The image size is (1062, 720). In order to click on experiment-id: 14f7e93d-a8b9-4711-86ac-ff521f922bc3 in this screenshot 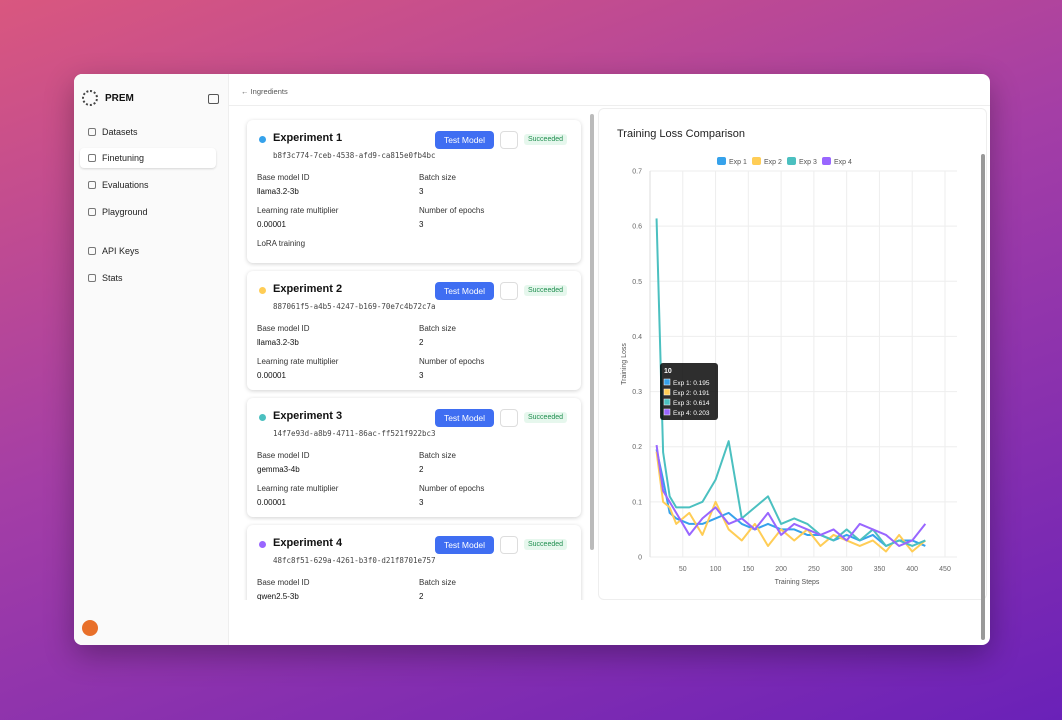, I will do `click(354, 433)`.